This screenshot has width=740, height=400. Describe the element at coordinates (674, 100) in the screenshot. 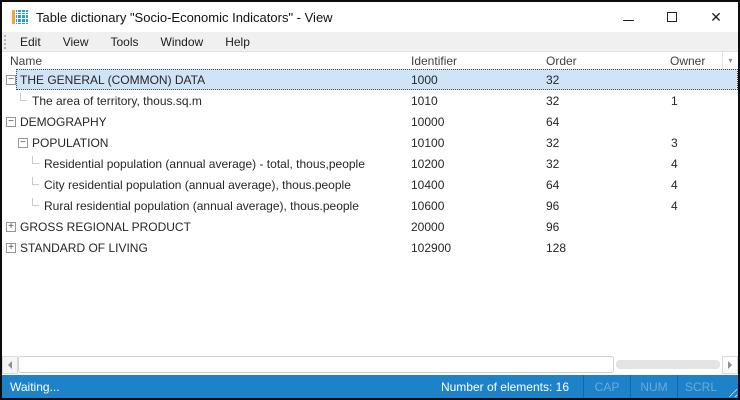

I see `row-owner: 1` at that location.